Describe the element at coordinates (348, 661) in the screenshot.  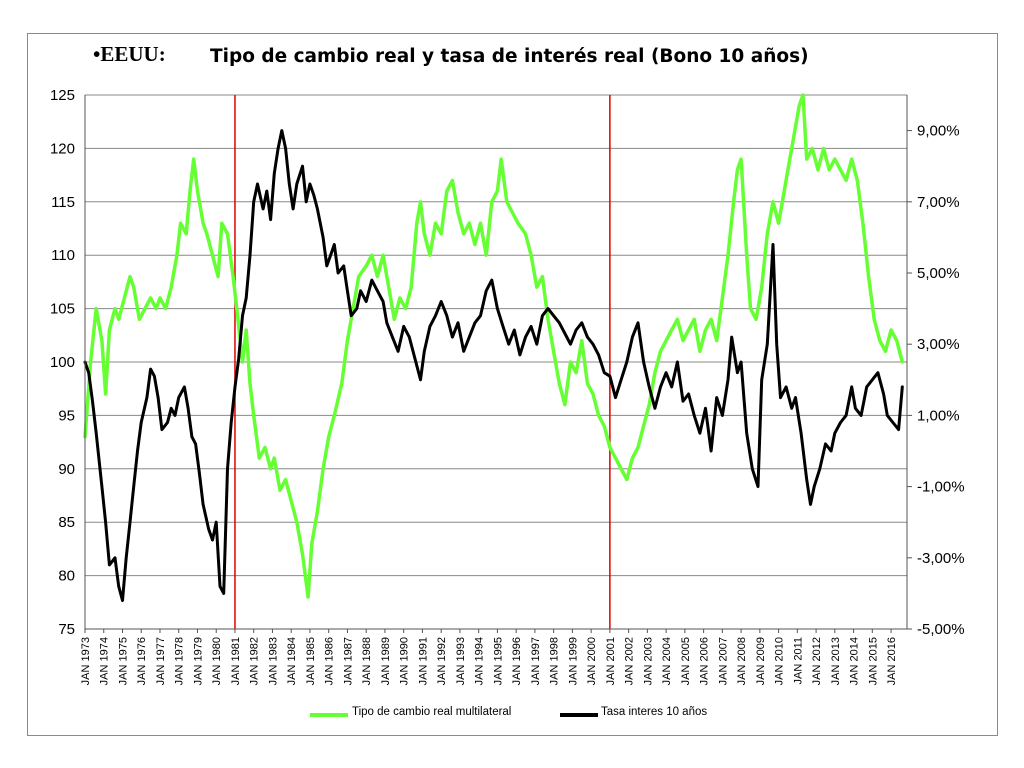
I see `x-tick-label: JAN 1987` at that location.